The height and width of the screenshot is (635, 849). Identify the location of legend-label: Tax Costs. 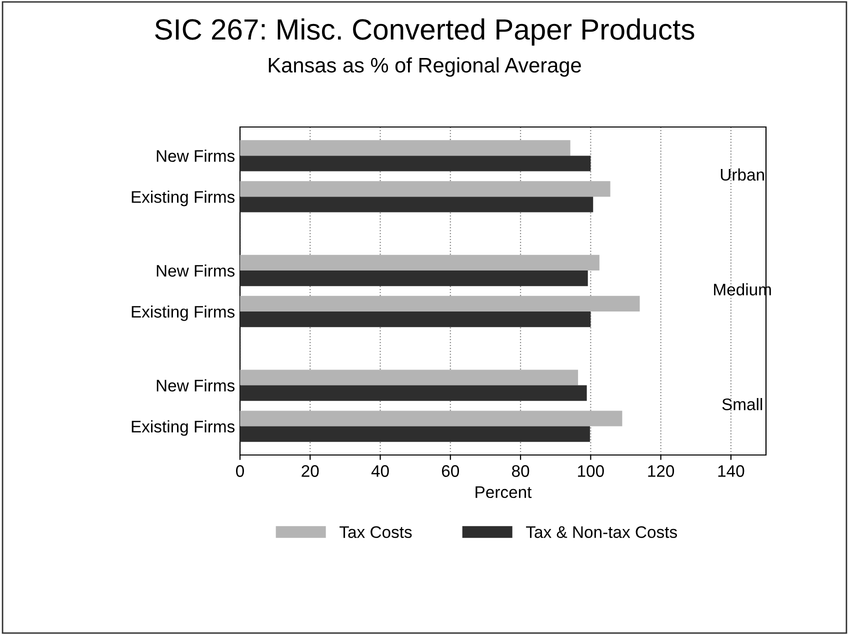
(376, 532).